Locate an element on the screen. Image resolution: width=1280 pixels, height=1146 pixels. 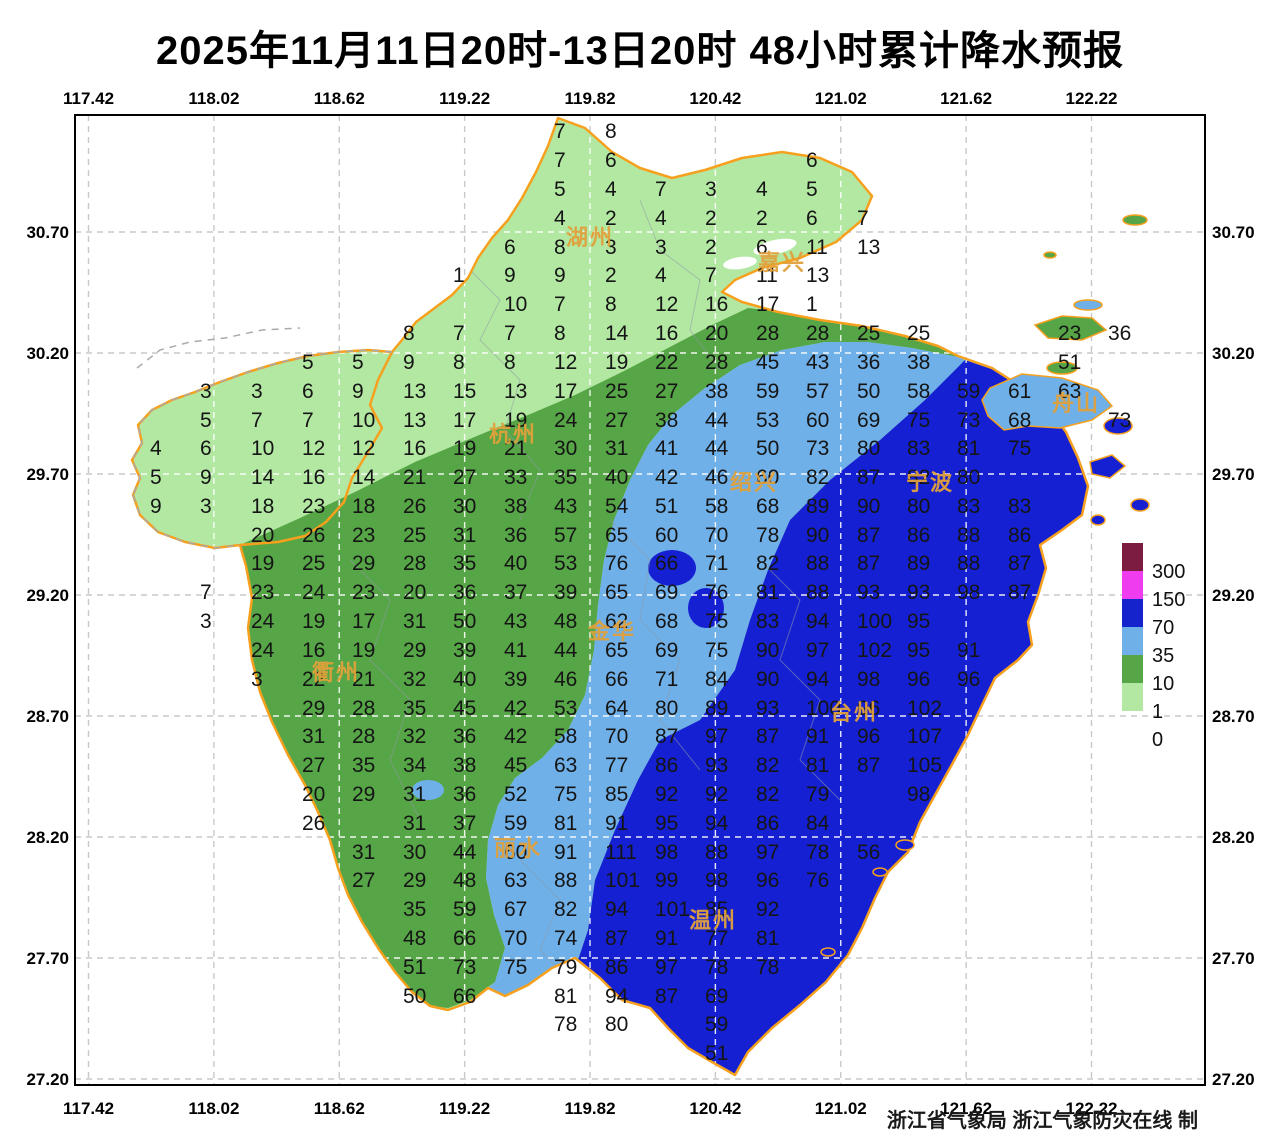
lat-tick-label-right: 28.70 is located at coordinates (1233, 716).